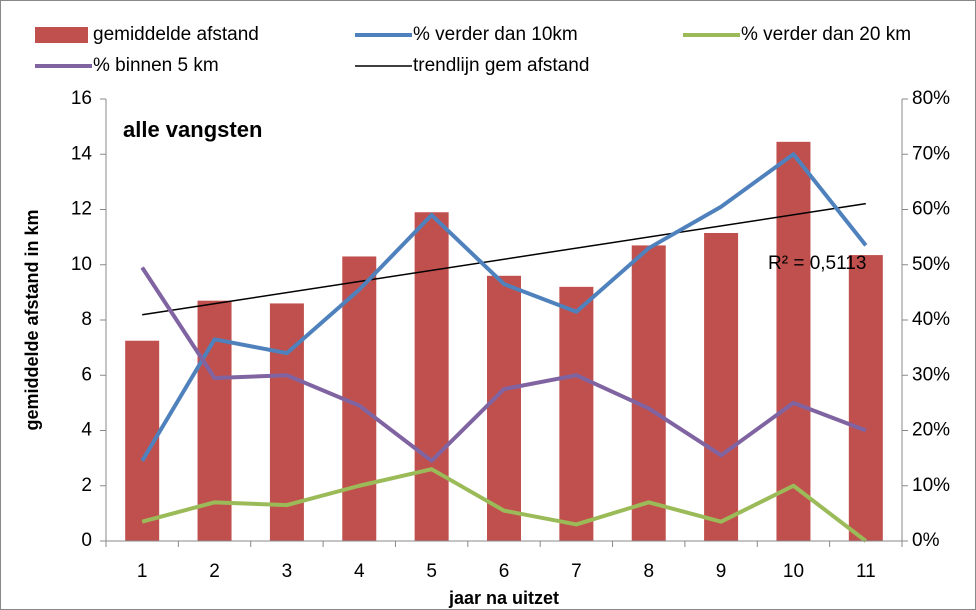 Image resolution: width=976 pixels, height=610 pixels. What do you see at coordinates (61, 35) in the screenshot?
I see `legend-swatch` at bounding box center [61, 35].